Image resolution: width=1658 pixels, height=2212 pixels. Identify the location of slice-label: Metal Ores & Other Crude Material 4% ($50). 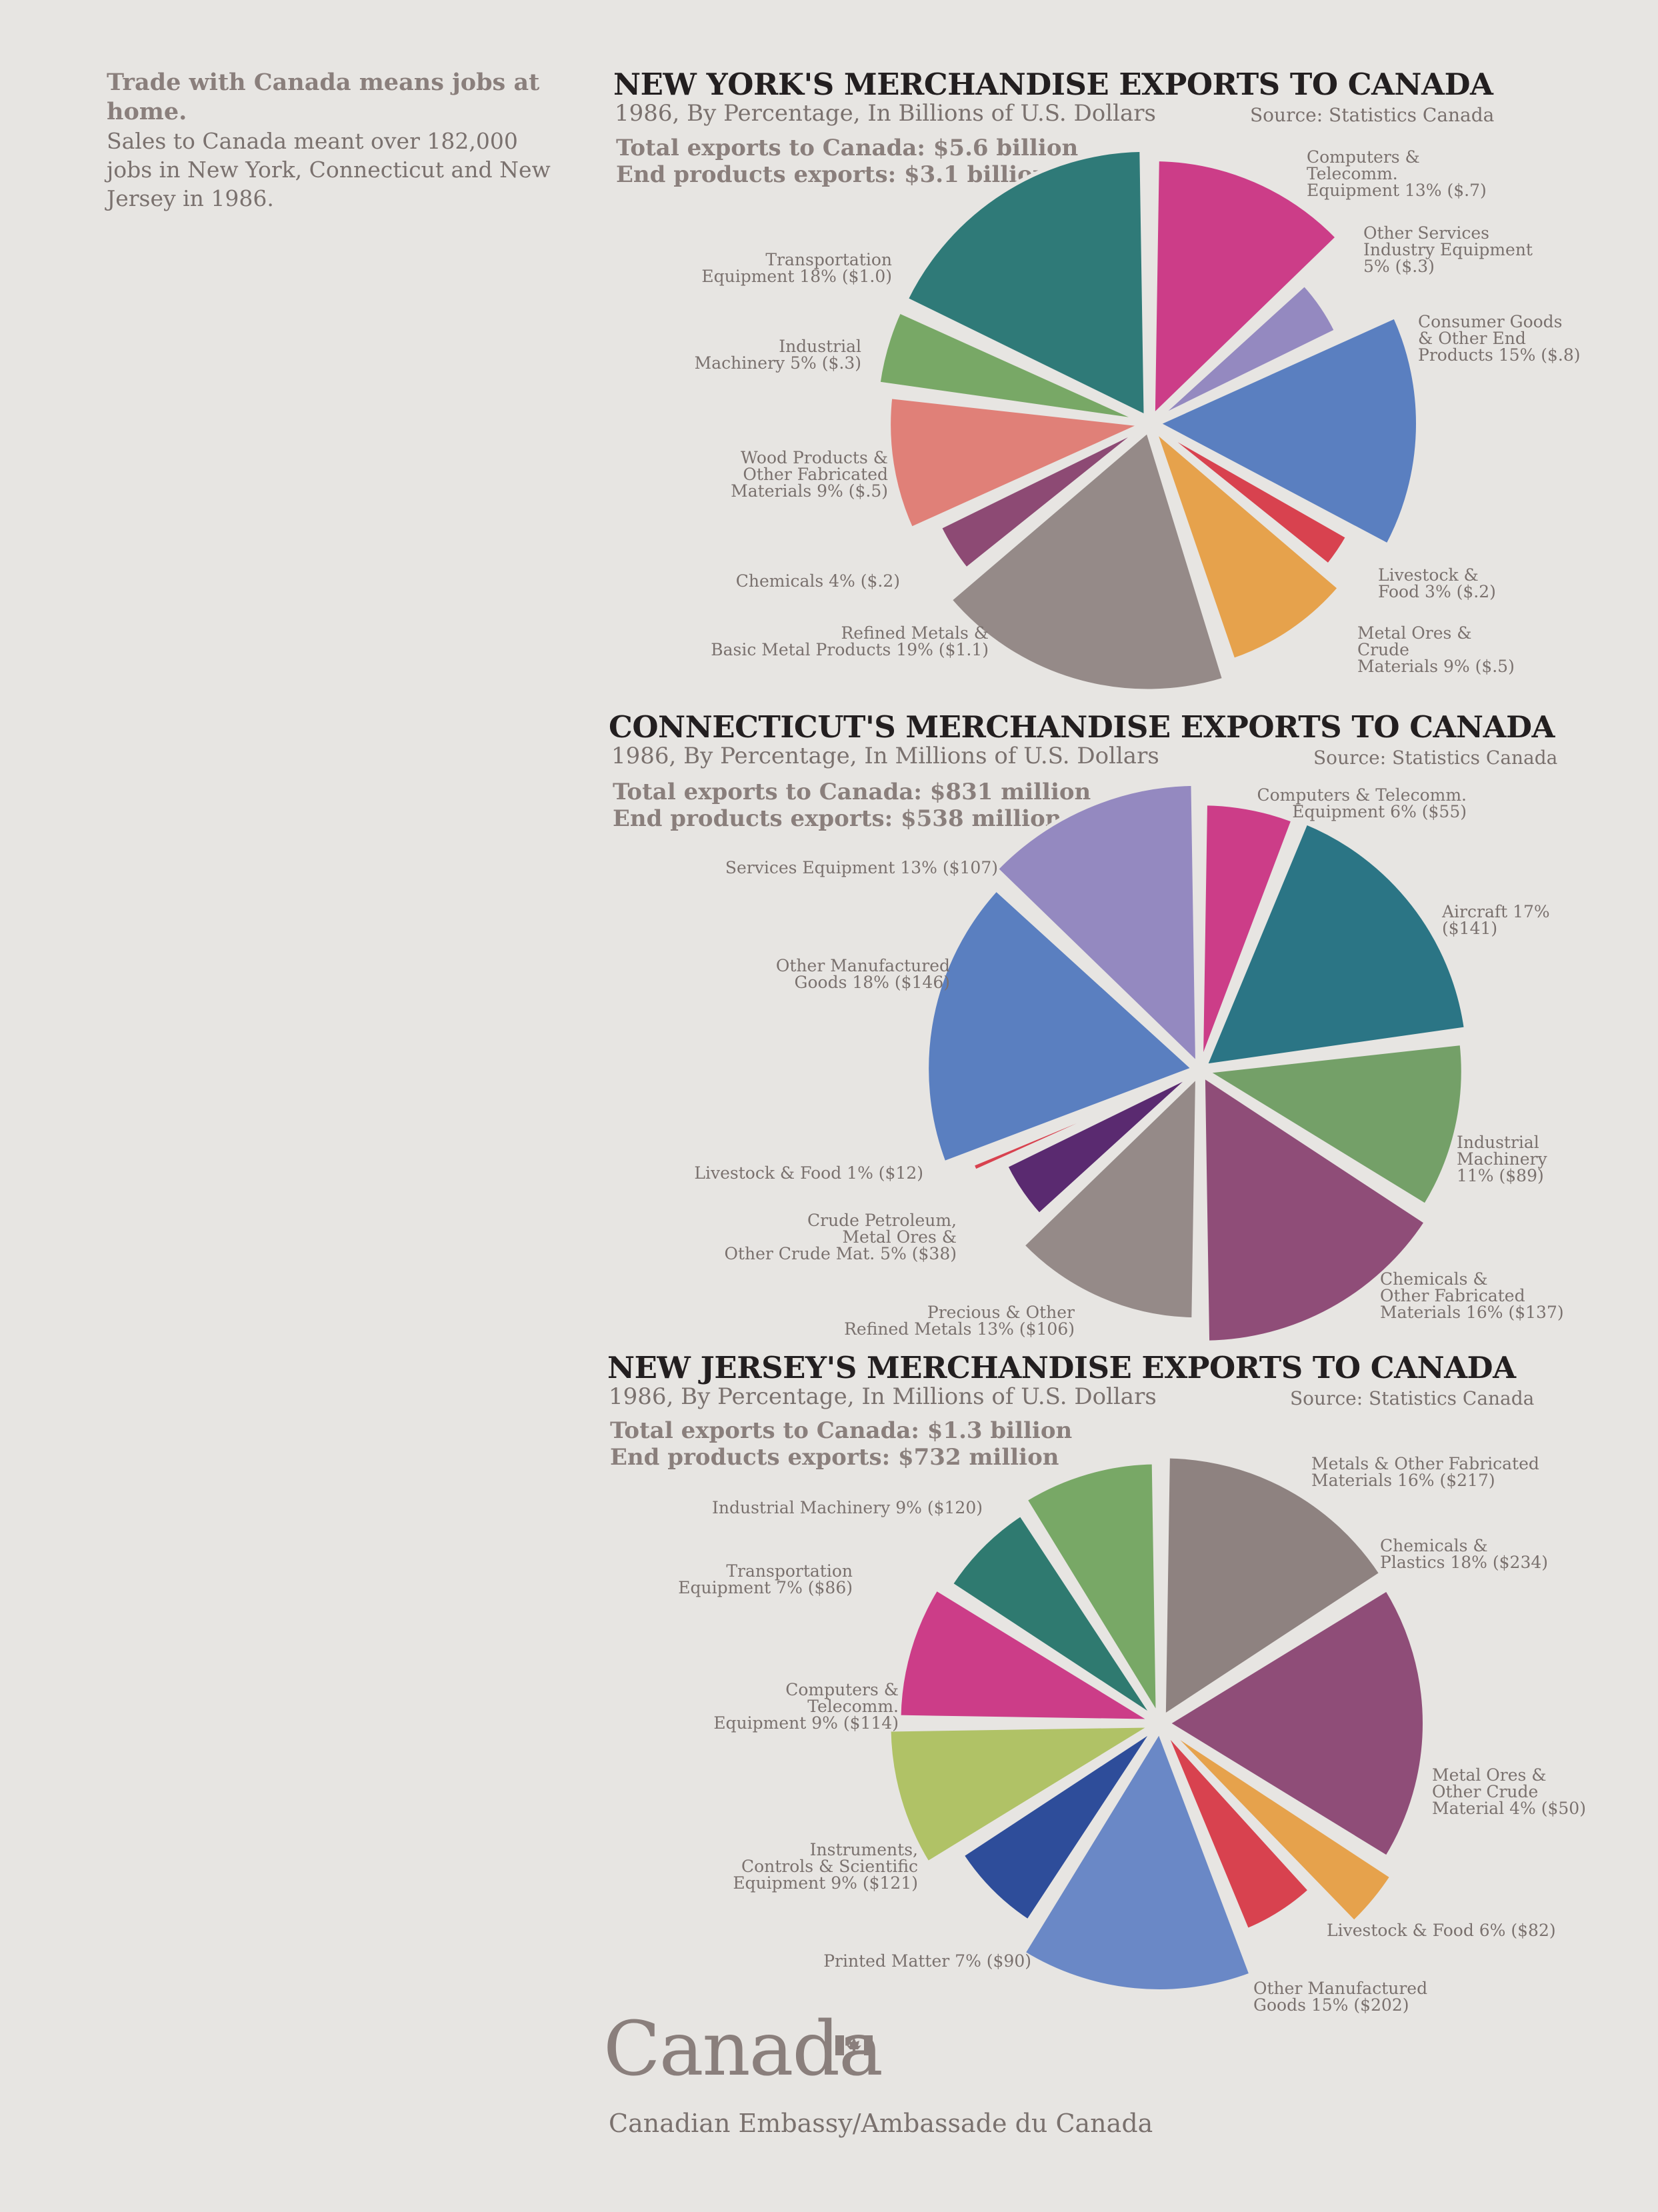
(1509, 1791).